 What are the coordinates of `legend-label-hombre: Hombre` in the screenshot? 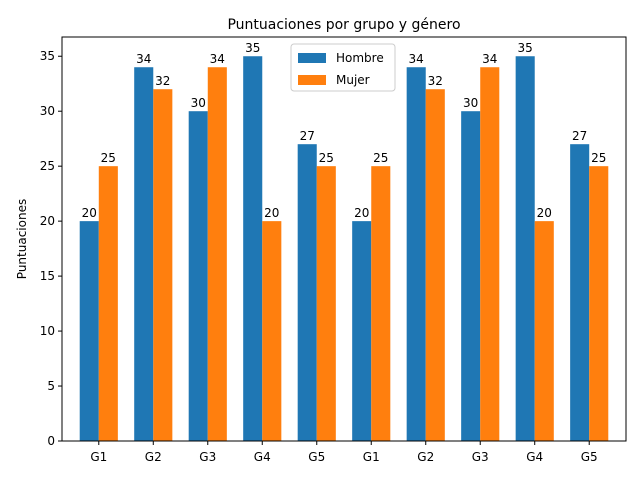 It's located at (360, 58).